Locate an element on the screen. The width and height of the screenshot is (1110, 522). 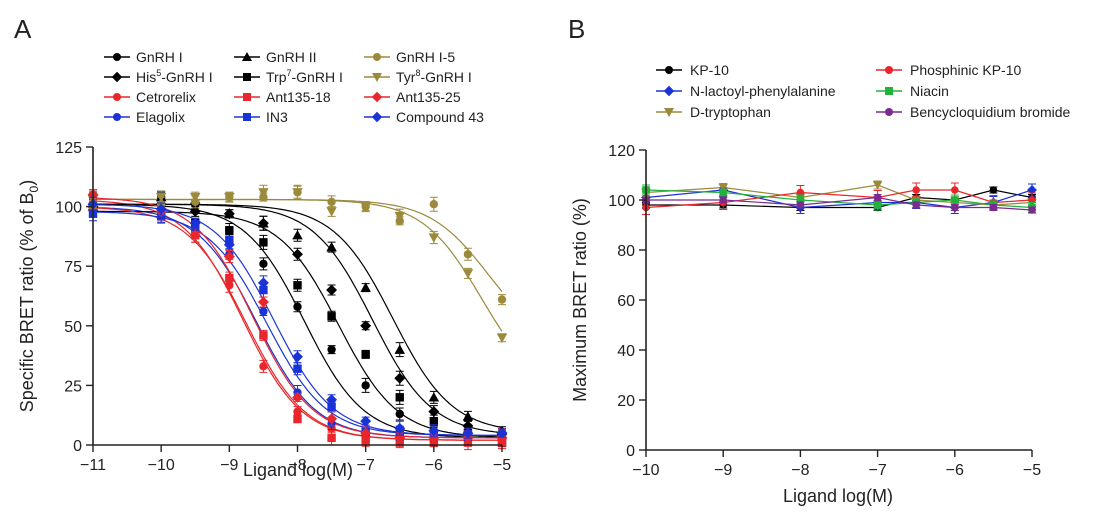
legend-label-trp7-gnrh-i: Trp7-GnRH I is located at coordinates (304, 76).